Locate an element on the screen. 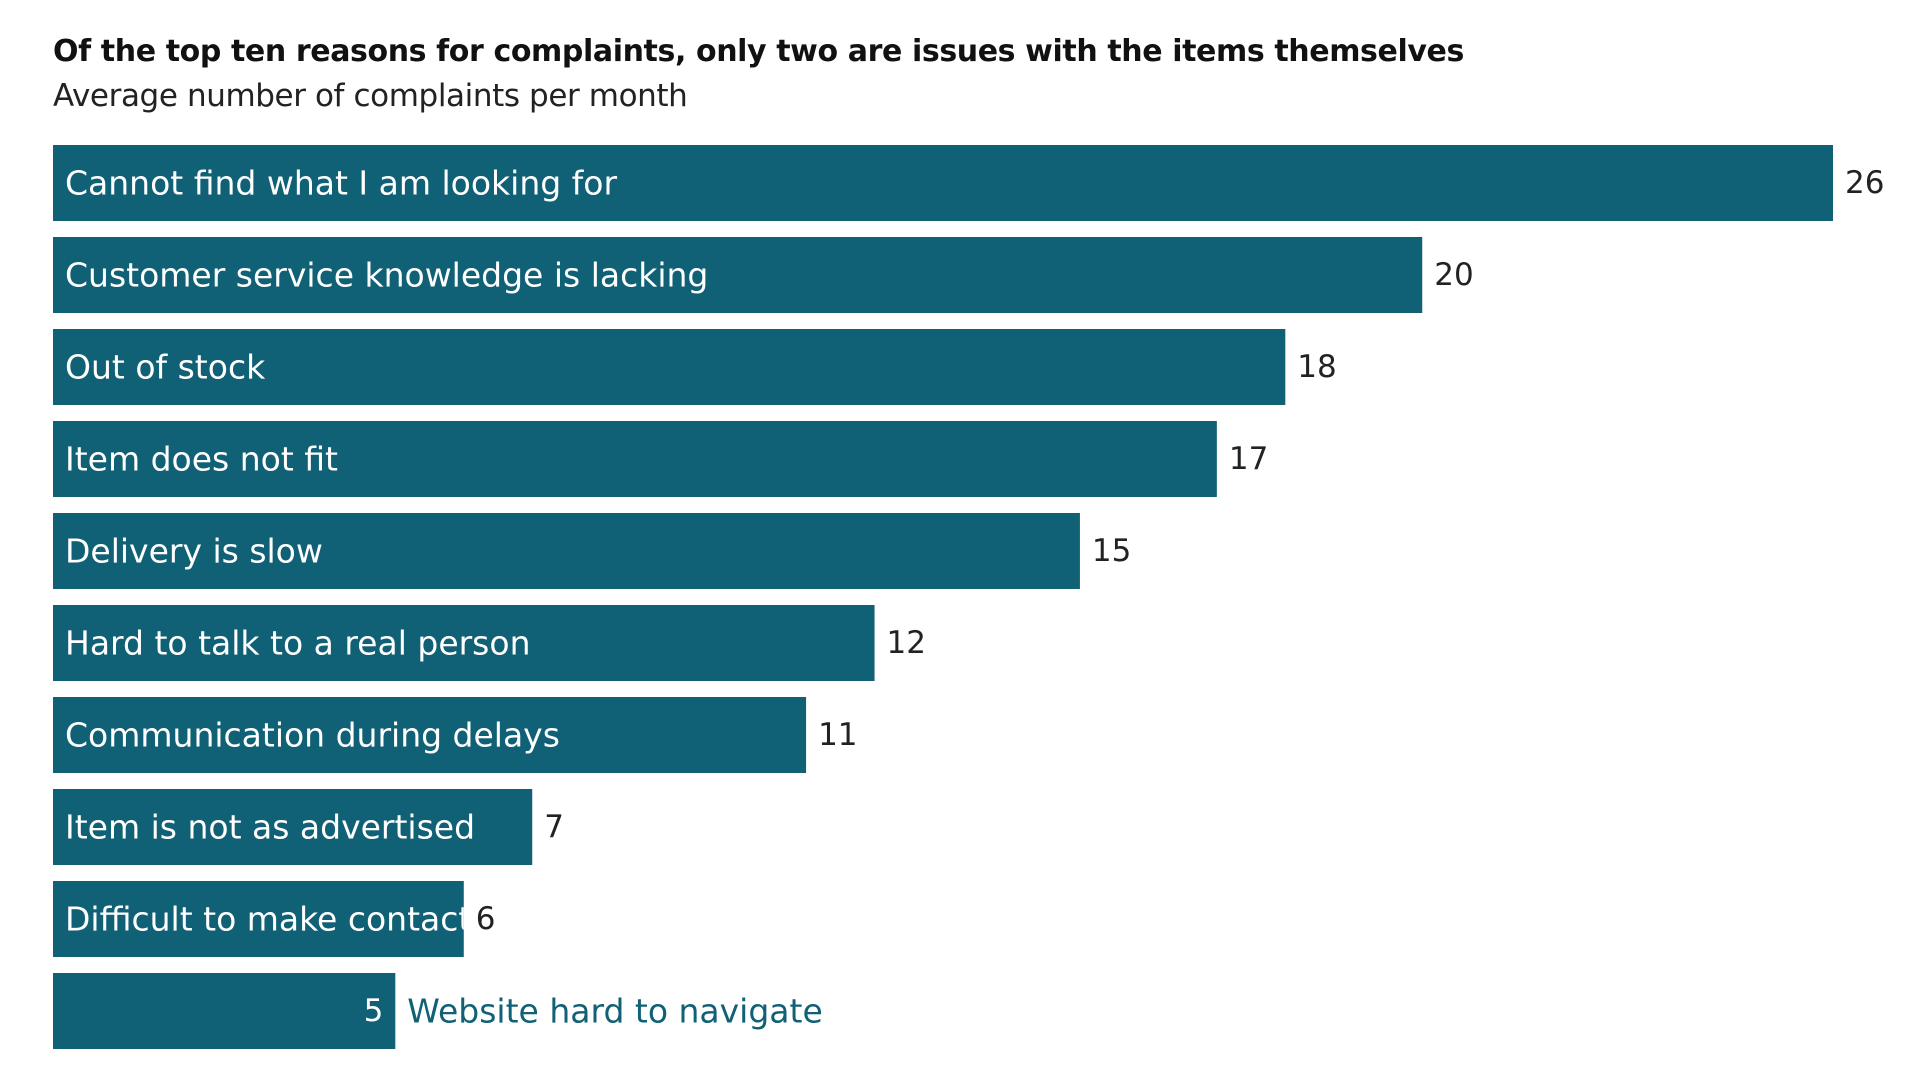 Image resolution: width=1920 pixels, height=1080 pixels. bar-group: Cannot find what I am looking for 26 is located at coordinates (968, 183).